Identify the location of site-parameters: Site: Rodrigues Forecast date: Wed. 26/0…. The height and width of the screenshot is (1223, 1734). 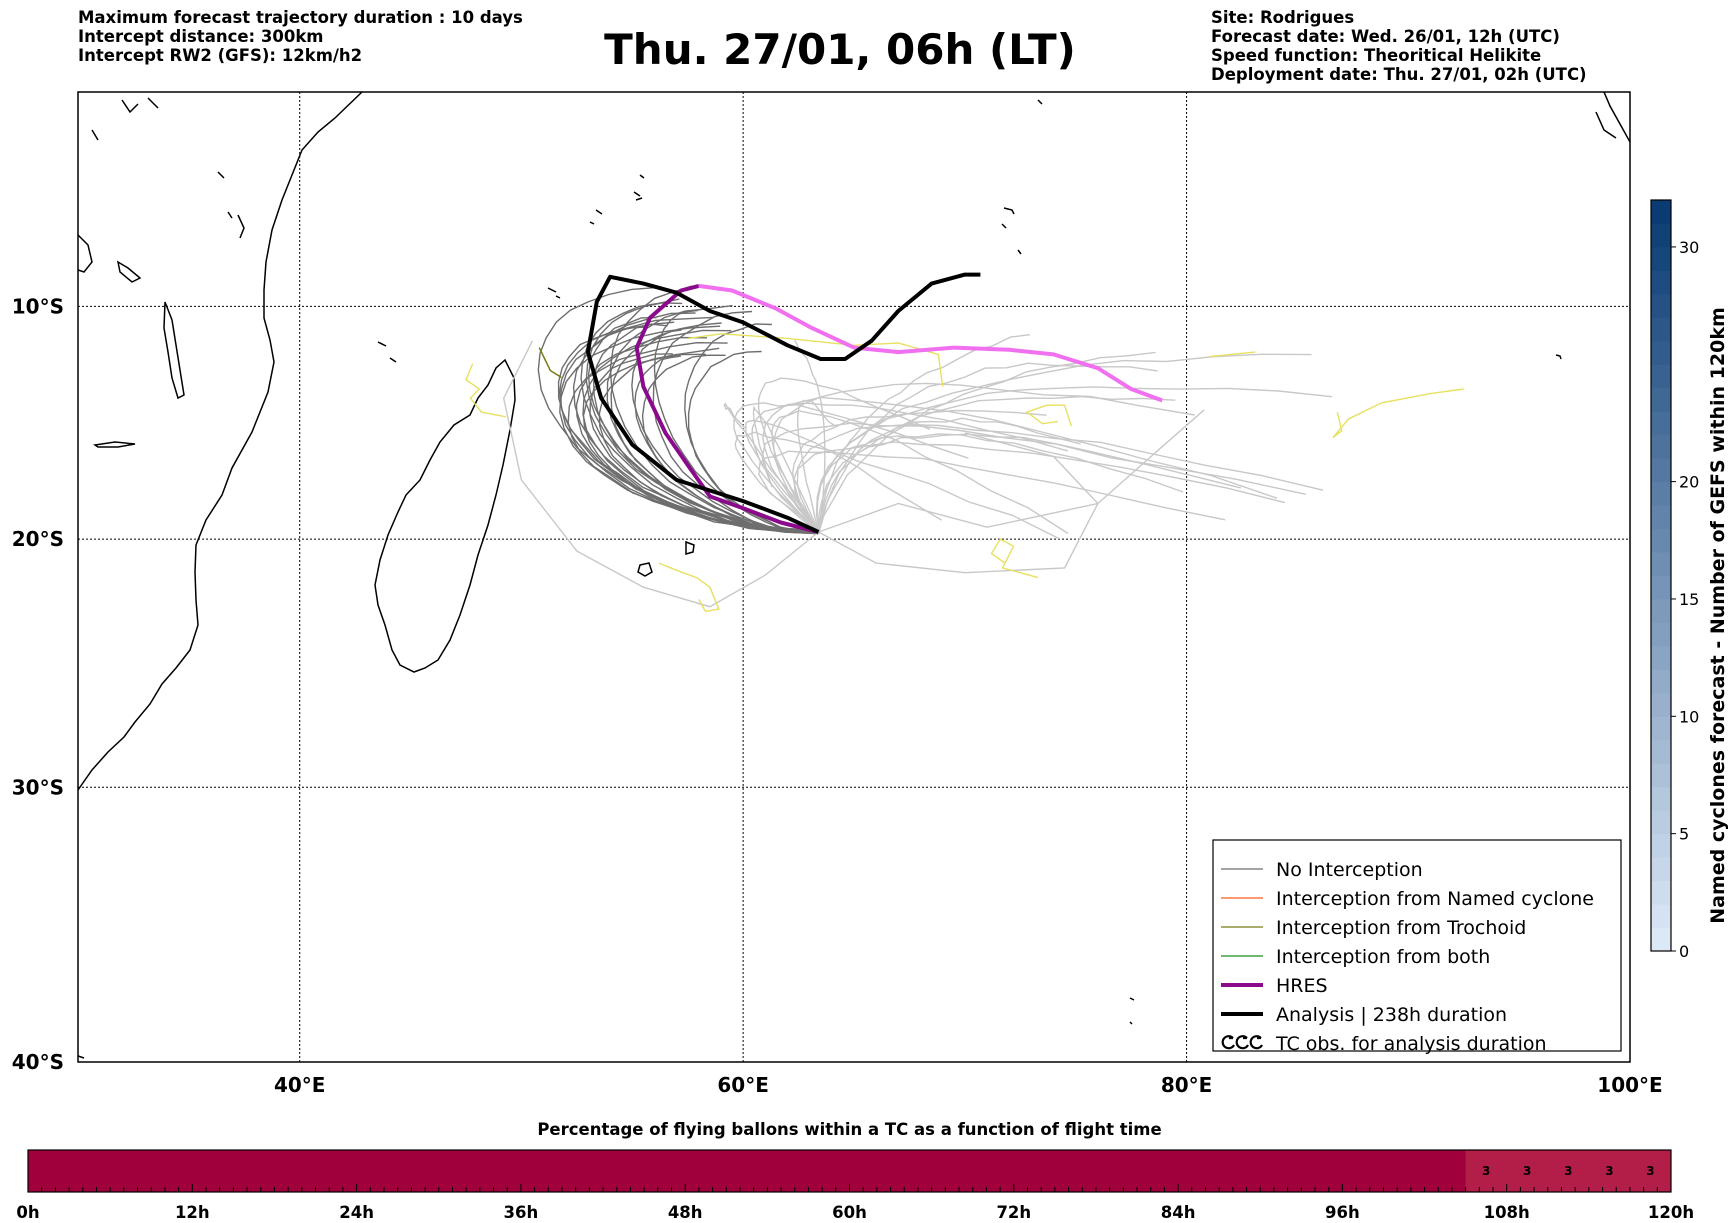
(1399, 46).